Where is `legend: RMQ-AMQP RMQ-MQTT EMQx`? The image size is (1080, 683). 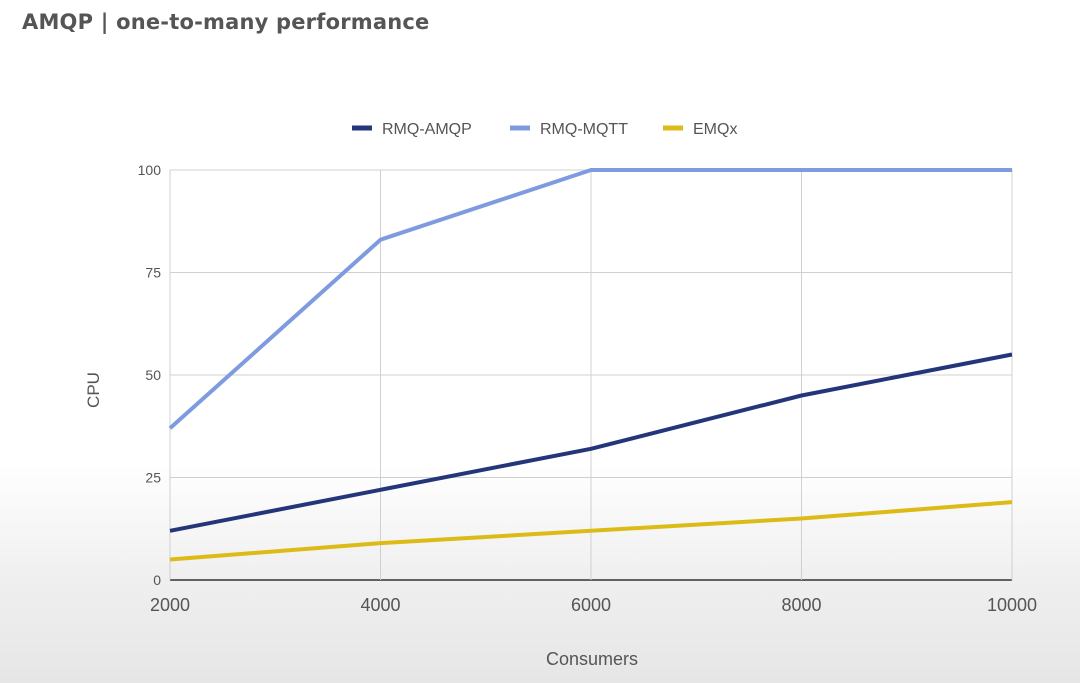
legend: RMQ-AMQP RMQ-MQTT EMQx is located at coordinates (544, 129).